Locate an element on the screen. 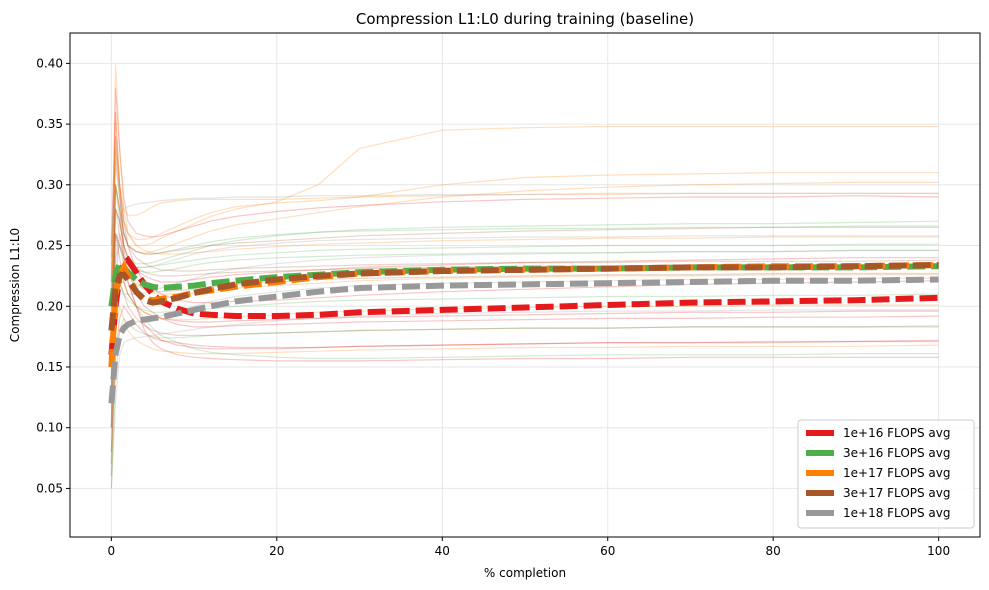 Image resolution: width=989 pixels, height=590 pixels. legend-label: 1e+18 FLOPS avg is located at coordinates (897, 513).